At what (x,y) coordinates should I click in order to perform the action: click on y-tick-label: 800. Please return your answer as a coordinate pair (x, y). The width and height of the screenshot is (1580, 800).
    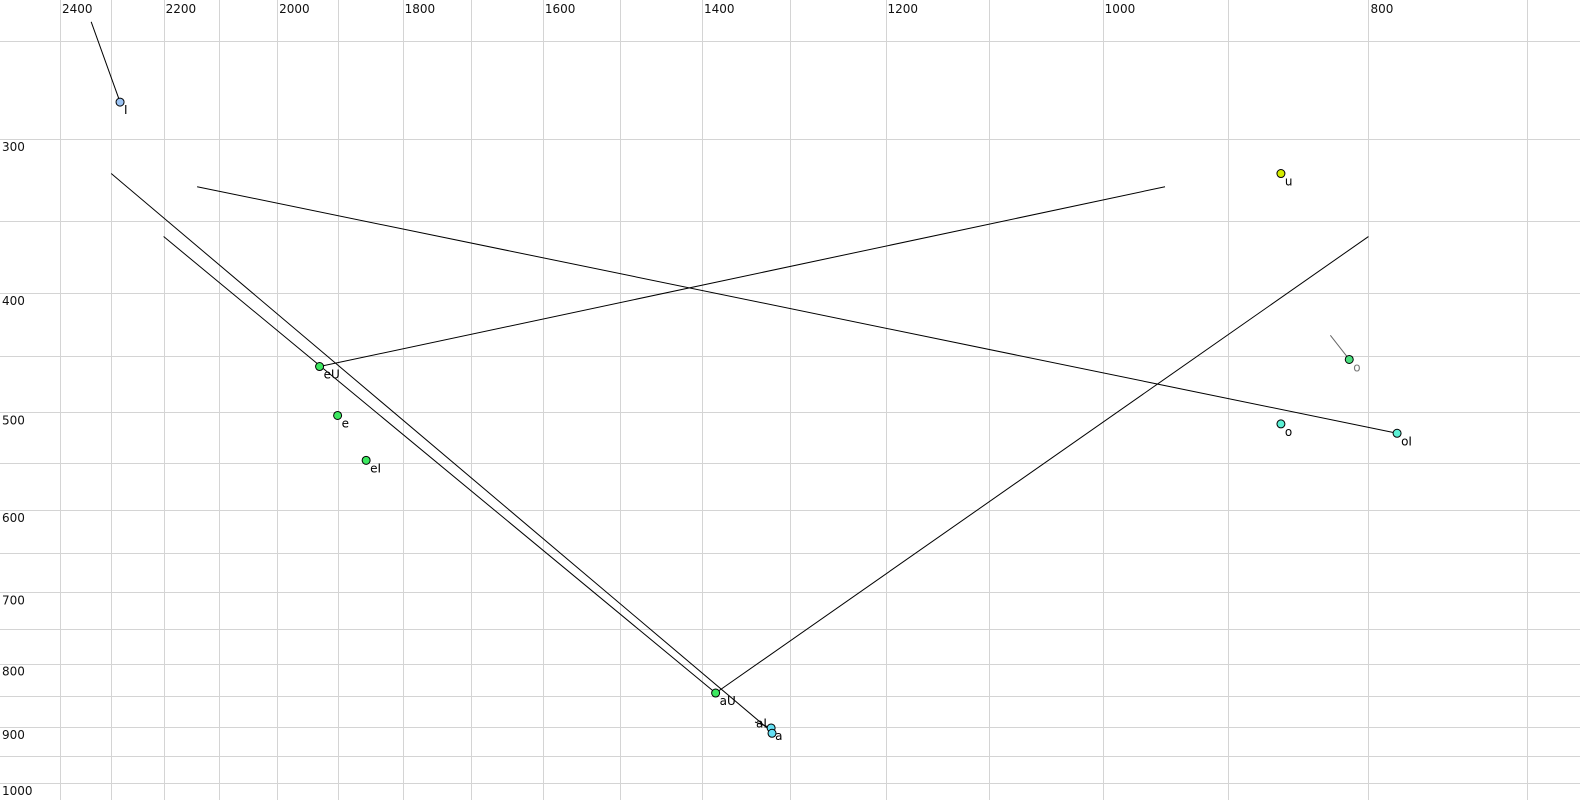
    Looking at the image, I should click on (13, 672).